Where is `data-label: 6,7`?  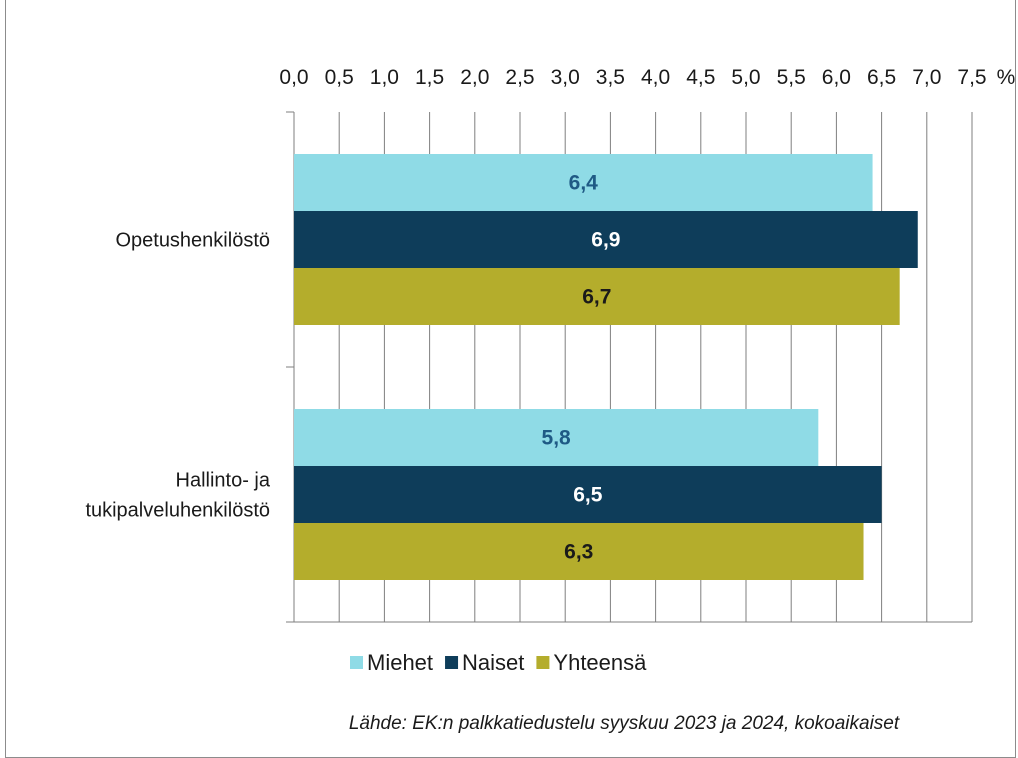
data-label: 6,7 is located at coordinates (596, 297).